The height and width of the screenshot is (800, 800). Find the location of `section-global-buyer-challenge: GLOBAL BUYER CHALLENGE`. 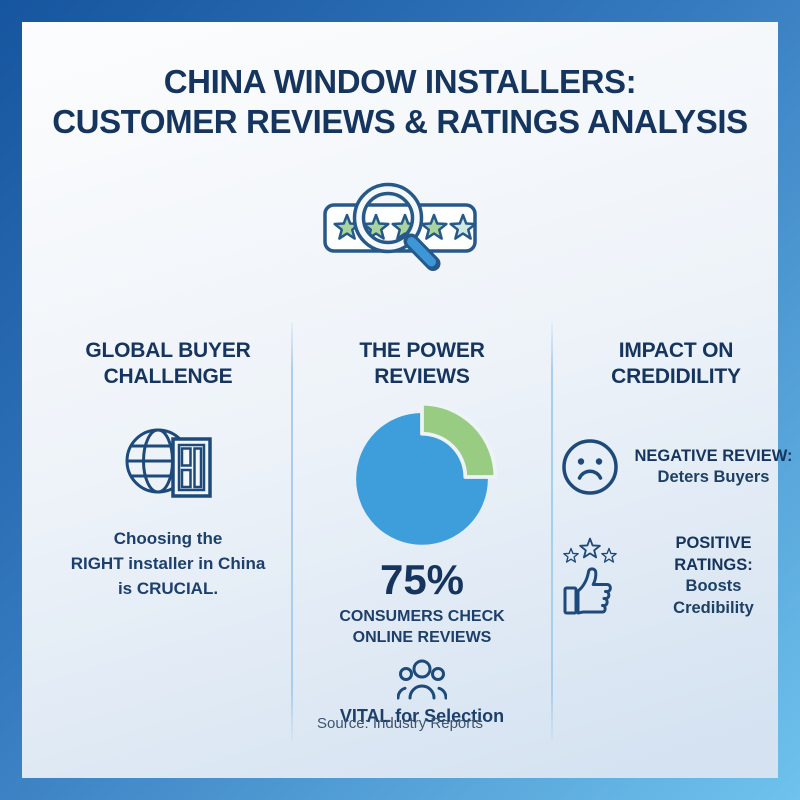

section-global-buyer-challenge: GLOBAL BUYER CHALLENGE is located at coordinates (168, 461).